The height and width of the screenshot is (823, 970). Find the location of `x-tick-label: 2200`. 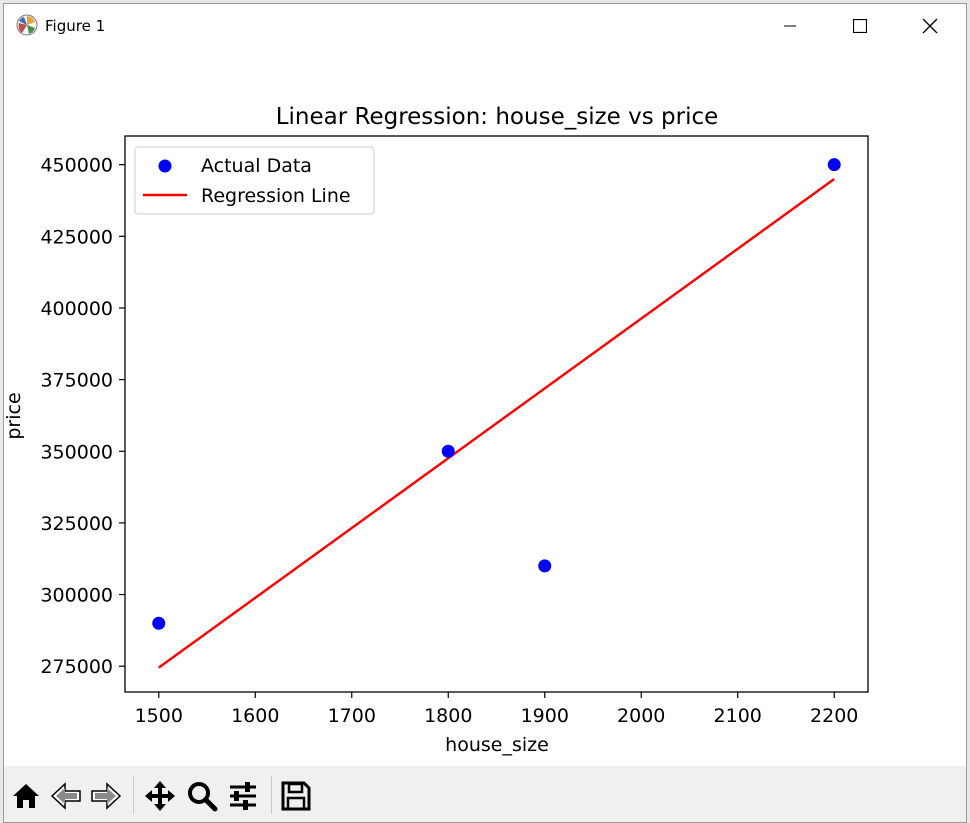

x-tick-label: 2200 is located at coordinates (834, 716).